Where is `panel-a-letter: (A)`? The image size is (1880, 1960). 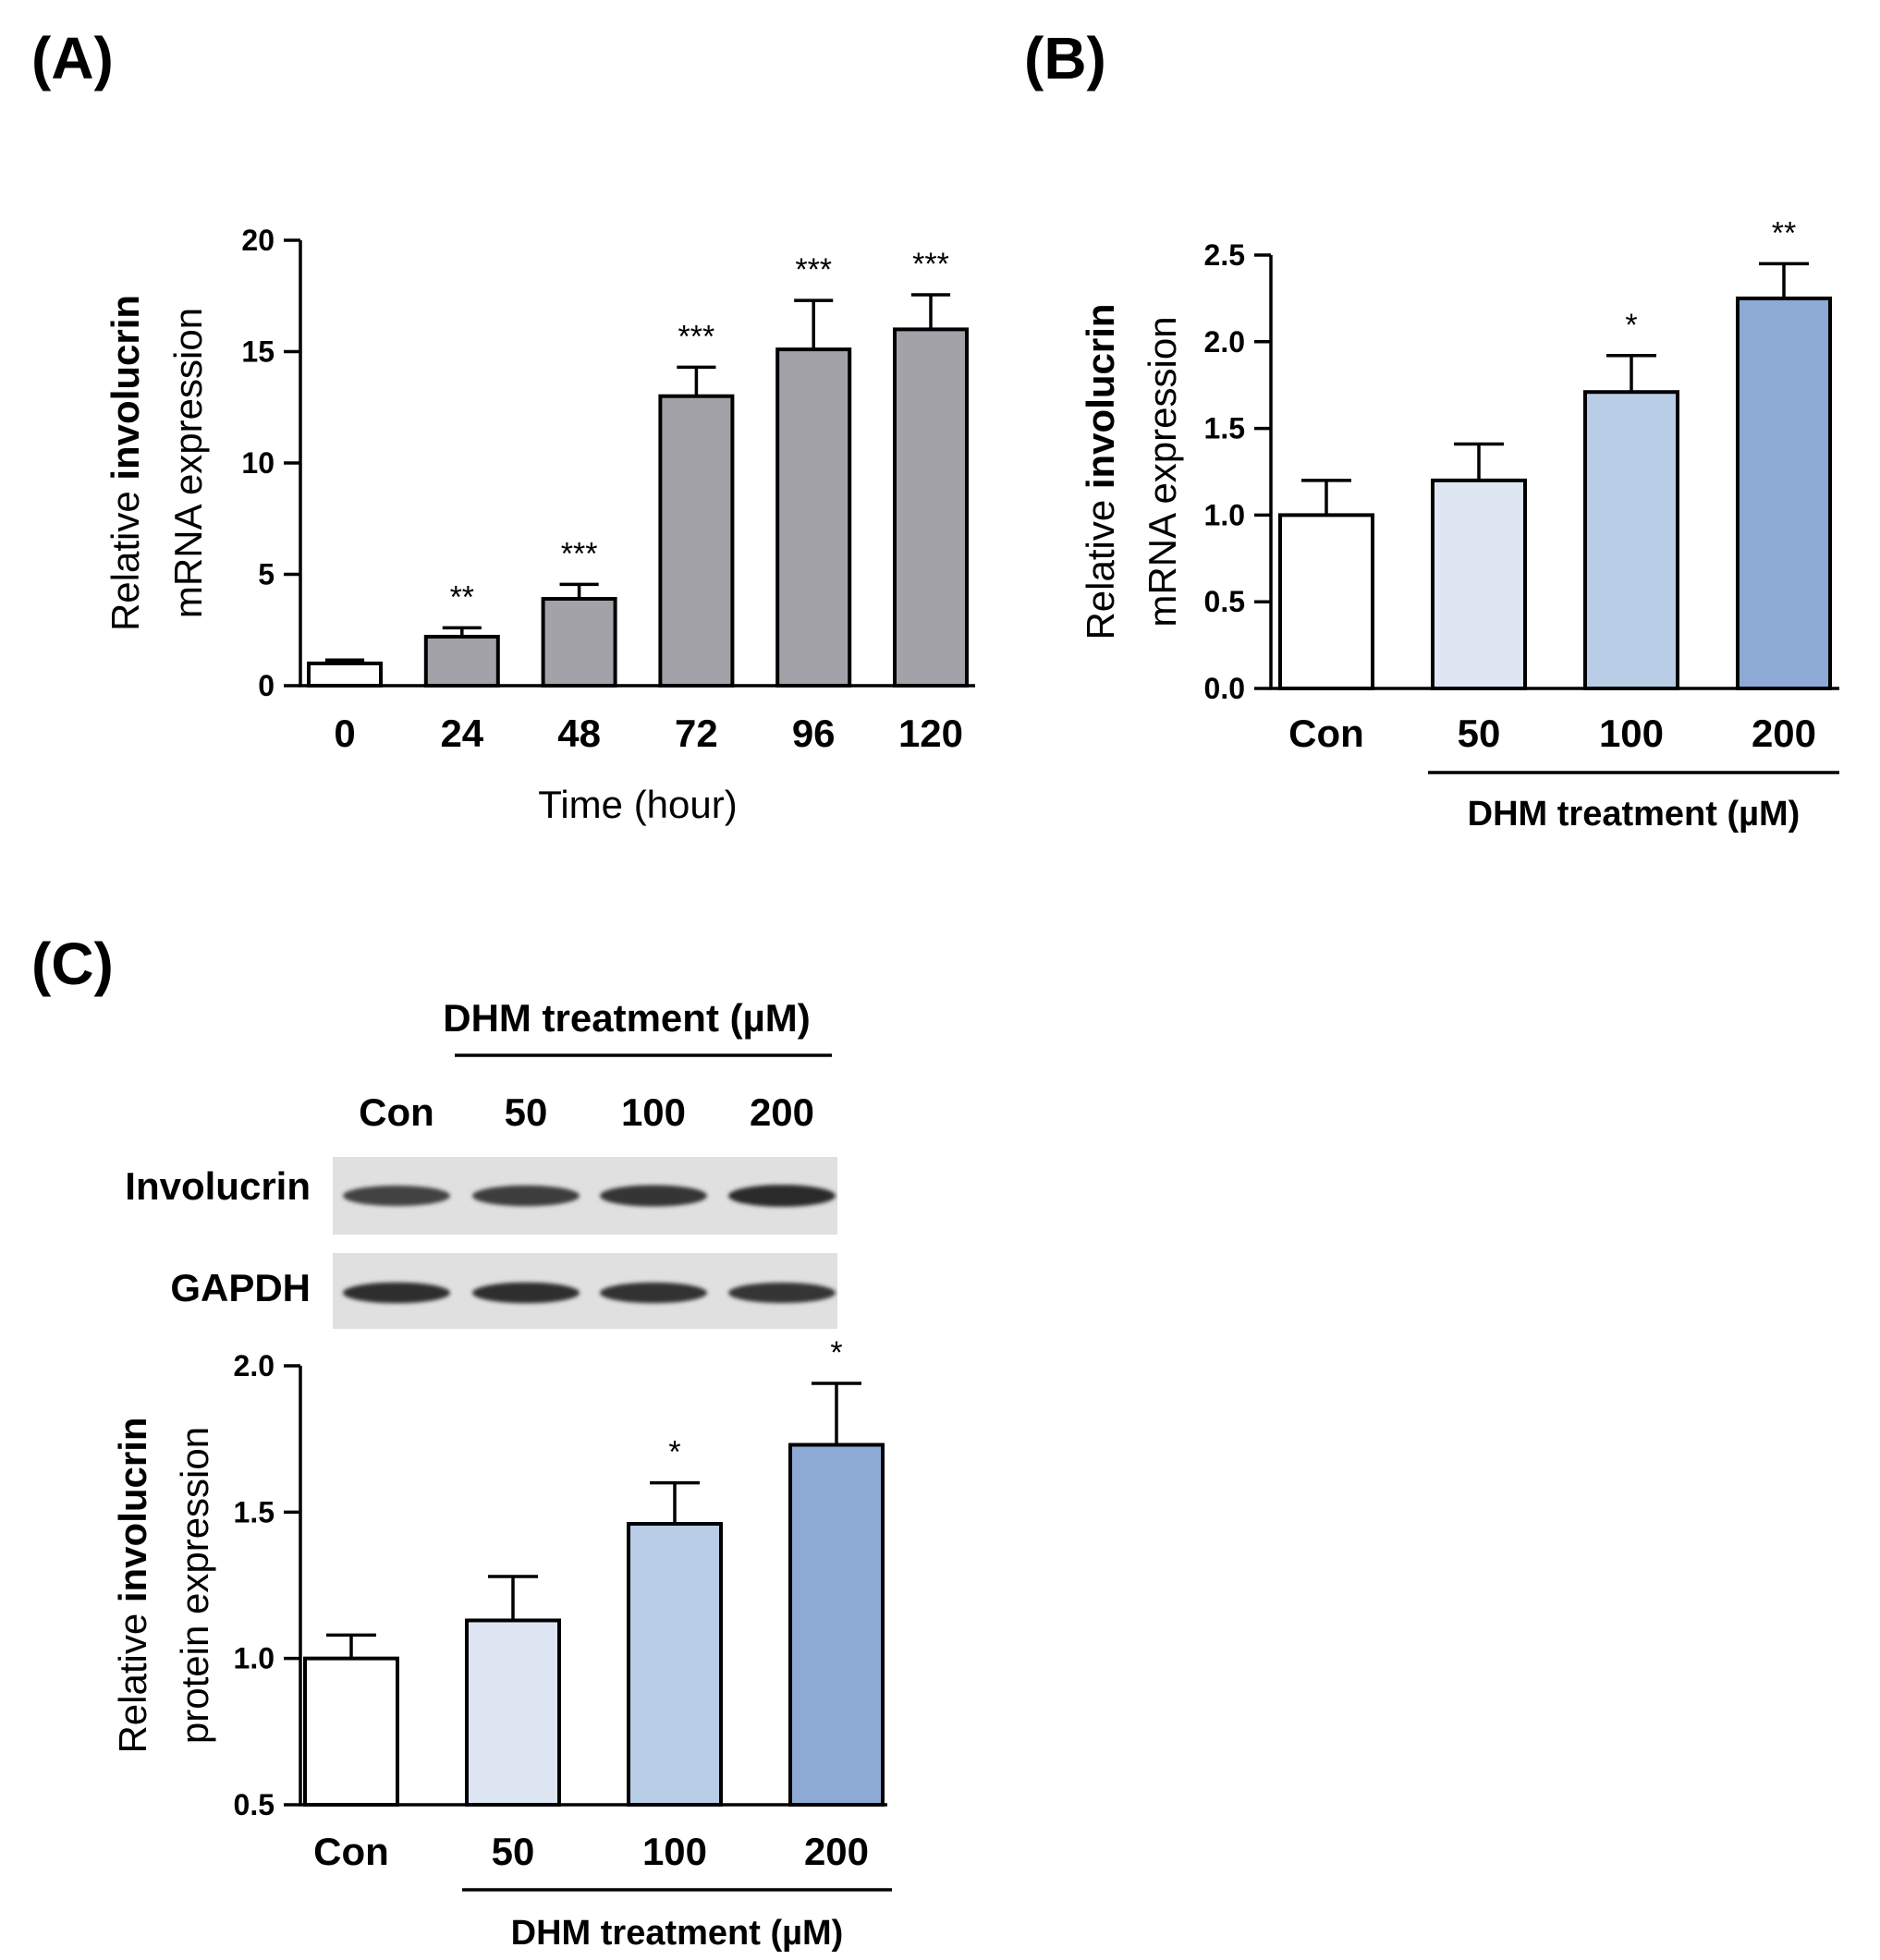 panel-a-letter: (A) is located at coordinates (72, 58).